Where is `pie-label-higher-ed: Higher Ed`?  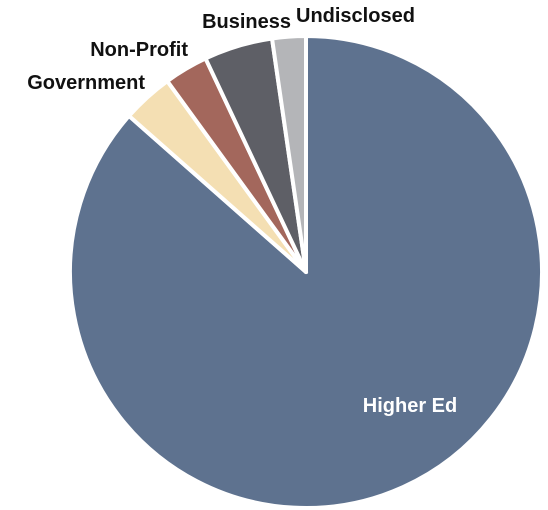 pie-label-higher-ed: Higher Ed is located at coordinates (410, 406).